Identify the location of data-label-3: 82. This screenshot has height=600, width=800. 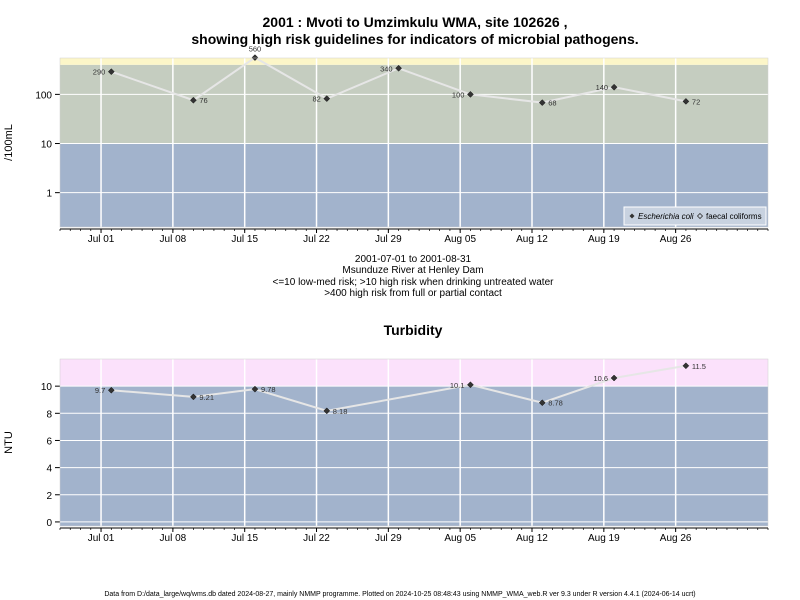
(316, 99).